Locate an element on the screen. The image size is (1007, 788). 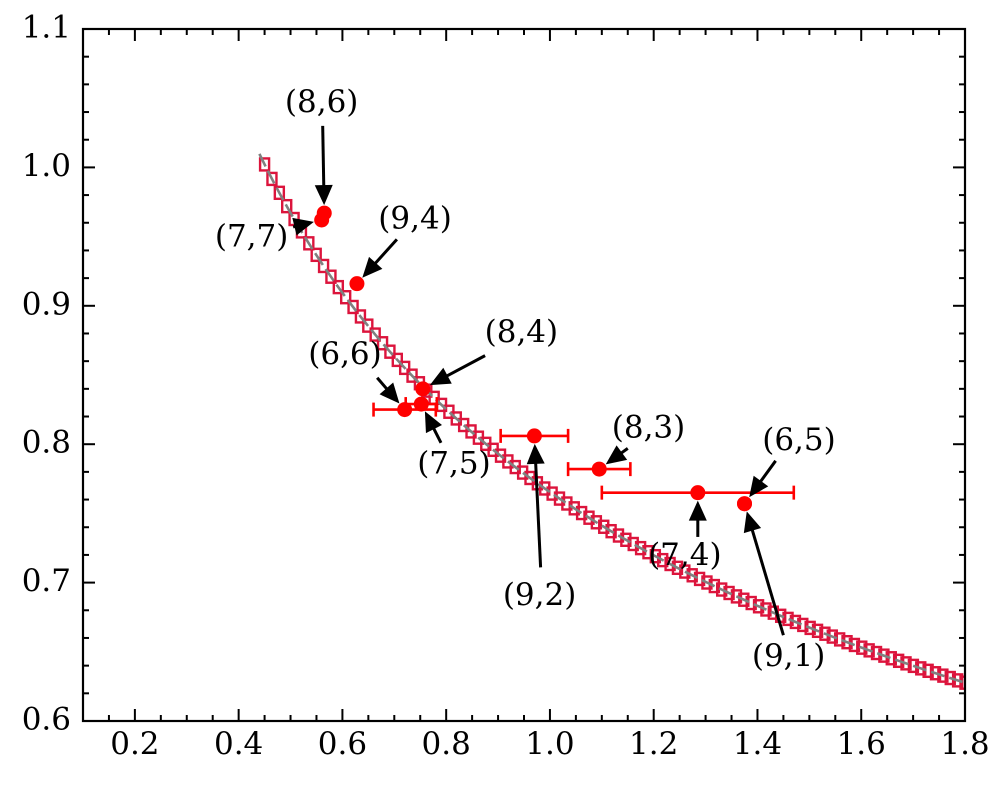
y-tick-label: 0.6 is located at coordinates (46, 720).